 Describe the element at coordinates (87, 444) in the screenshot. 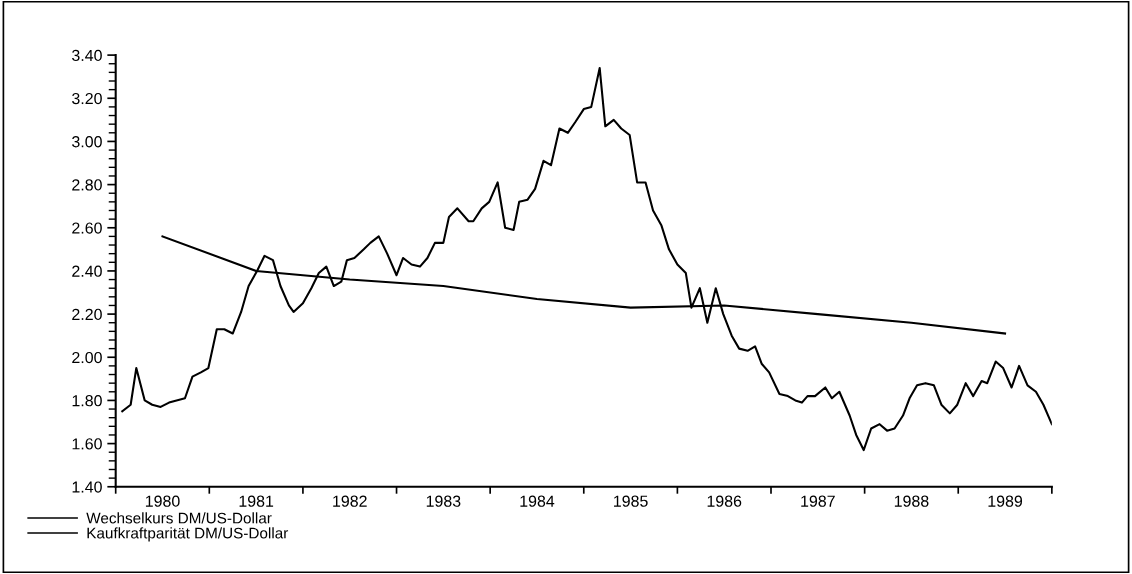

I see `y-tick-label: 1.60` at that location.